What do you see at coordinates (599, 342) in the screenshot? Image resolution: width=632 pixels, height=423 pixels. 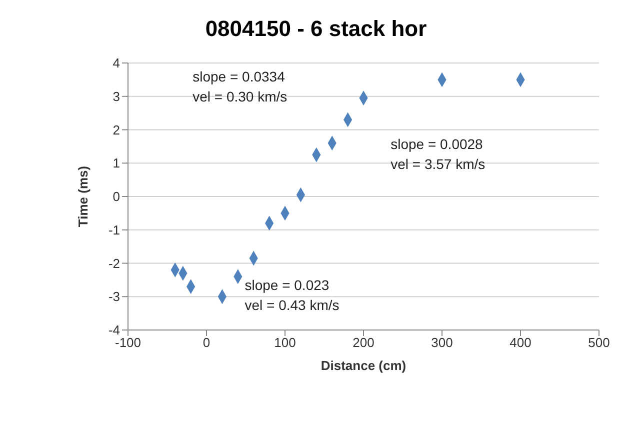 I see `x-tick-label: 500` at bounding box center [599, 342].